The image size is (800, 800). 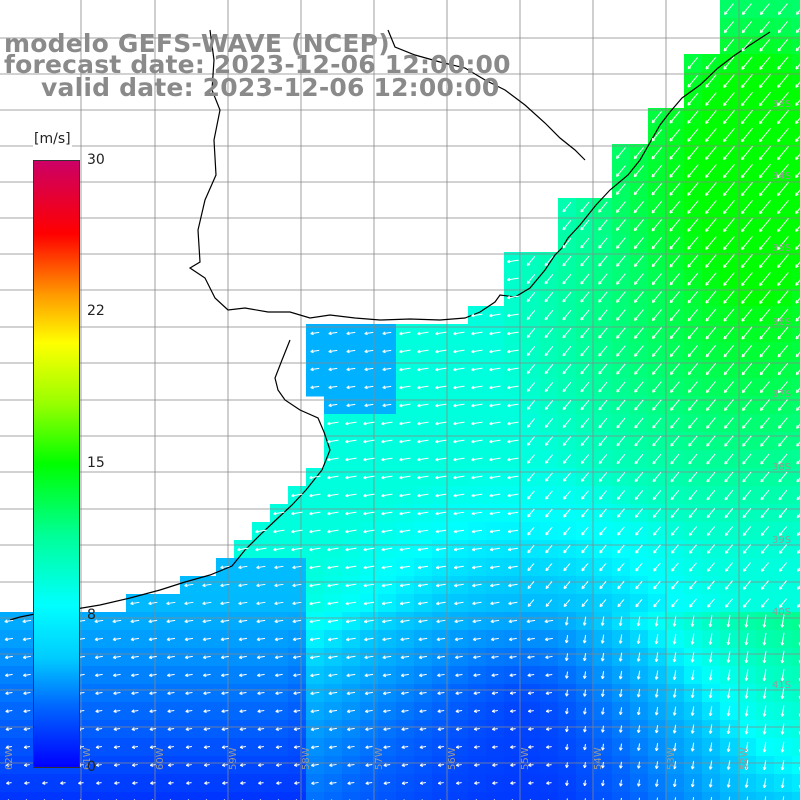 What do you see at coordinates (452, 758) in the screenshot?
I see `longitude-label: 56W` at bounding box center [452, 758].